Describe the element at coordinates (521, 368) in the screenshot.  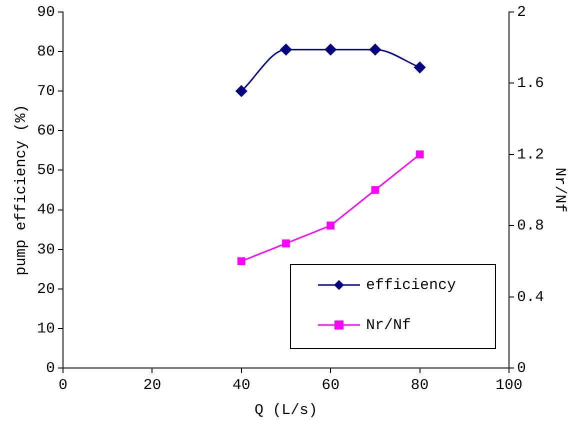
I see `y2-tick-label: 0` at that location.